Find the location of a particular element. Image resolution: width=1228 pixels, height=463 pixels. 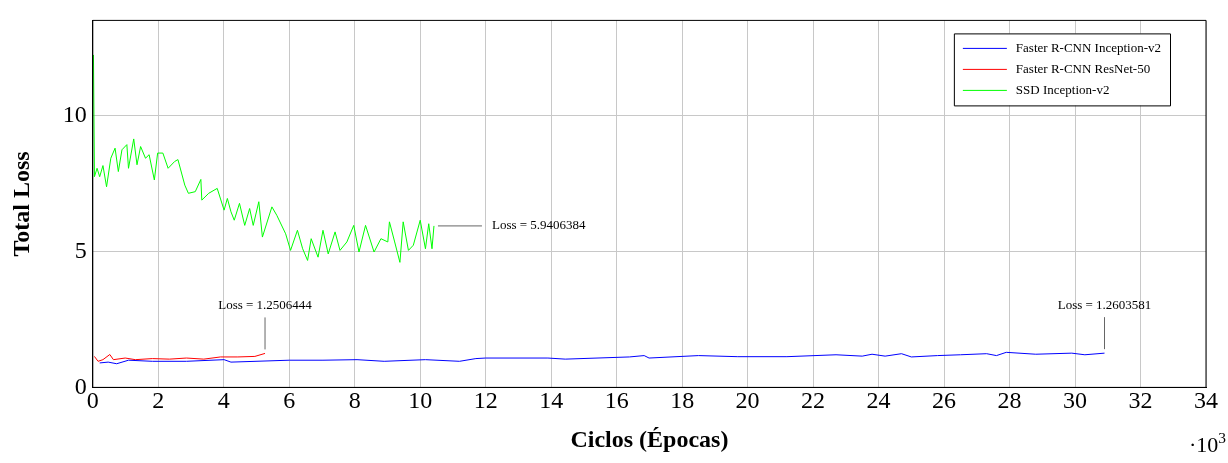

annotation: Loss = 1.2603581 is located at coordinates (1104, 304).